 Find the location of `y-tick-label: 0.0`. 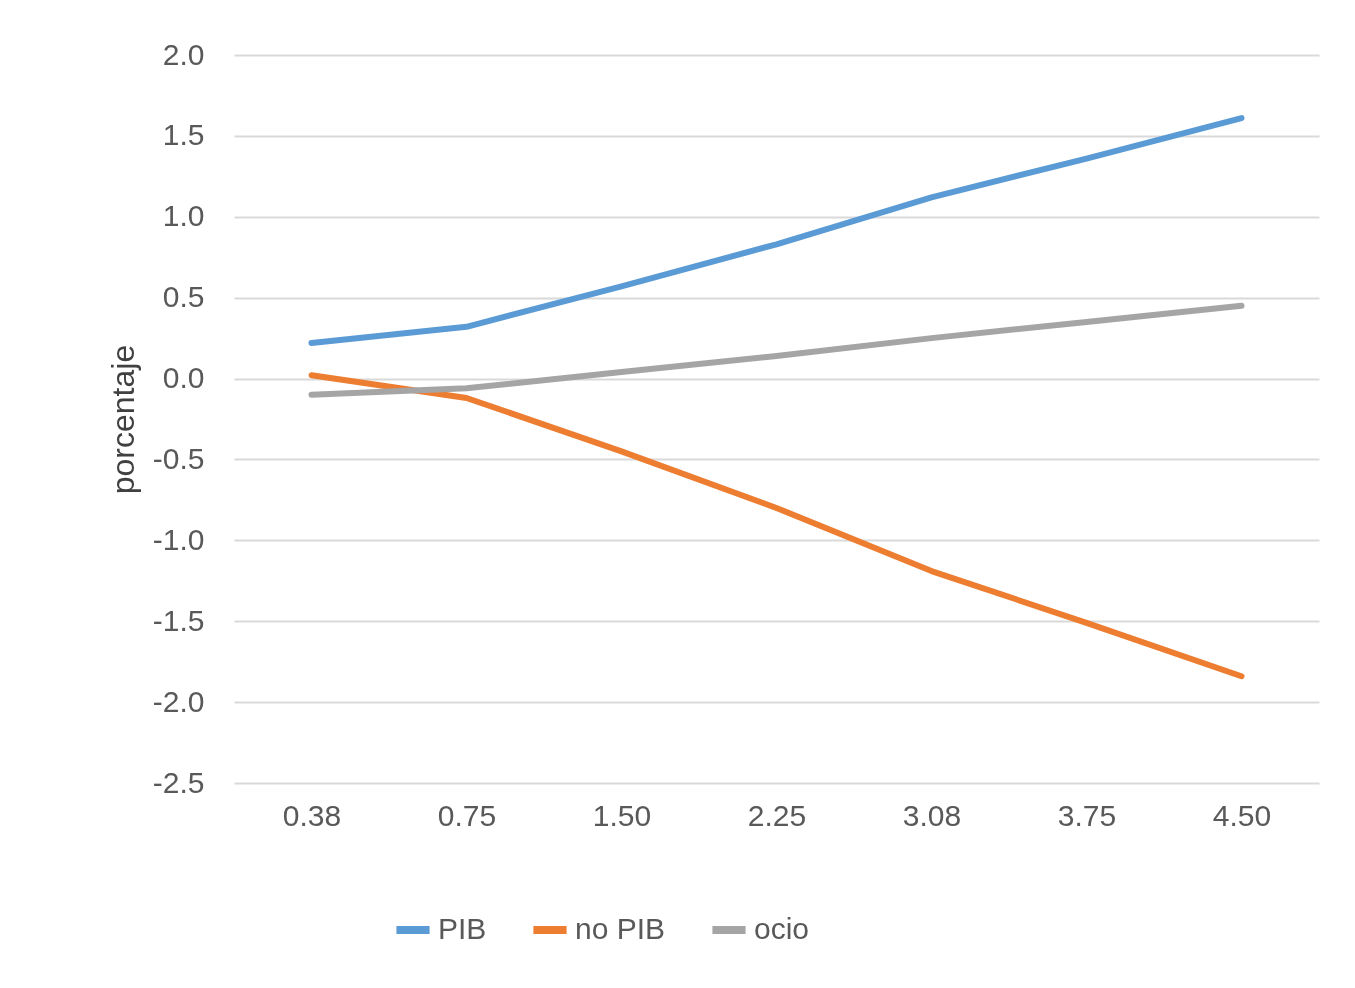

y-tick-label: 0.0 is located at coordinates (183, 378).